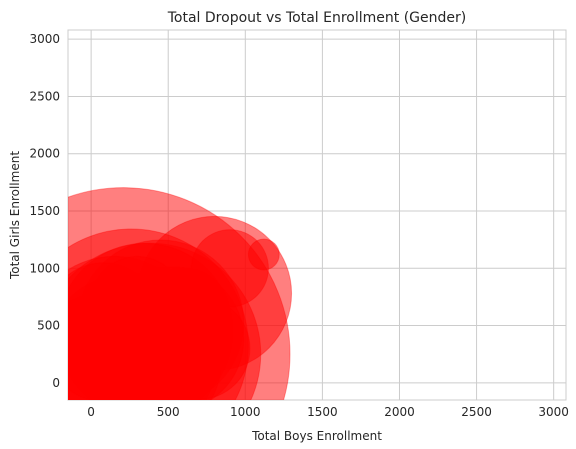  Describe the element at coordinates (56, 383) in the screenshot. I see `y-tick-label: 0` at that location.